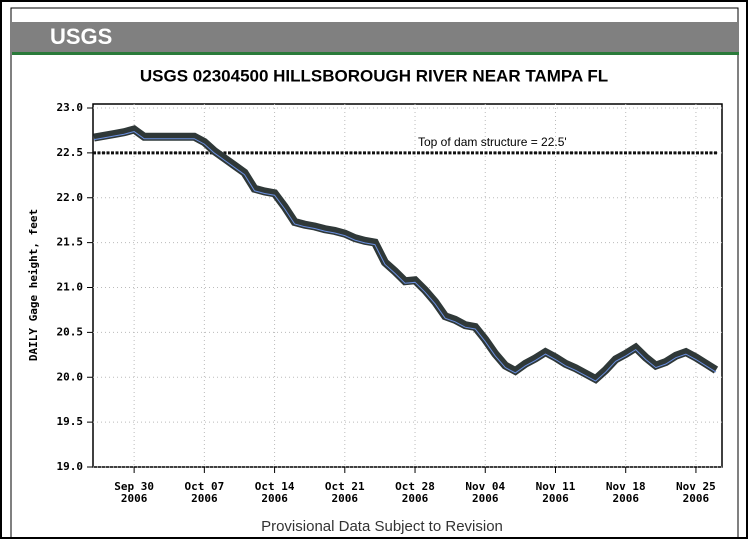 The width and height of the screenshot is (748, 539). What do you see at coordinates (70, 107) in the screenshot?
I see `y-tick-label: 23.0` at bounding box center [70, 107].